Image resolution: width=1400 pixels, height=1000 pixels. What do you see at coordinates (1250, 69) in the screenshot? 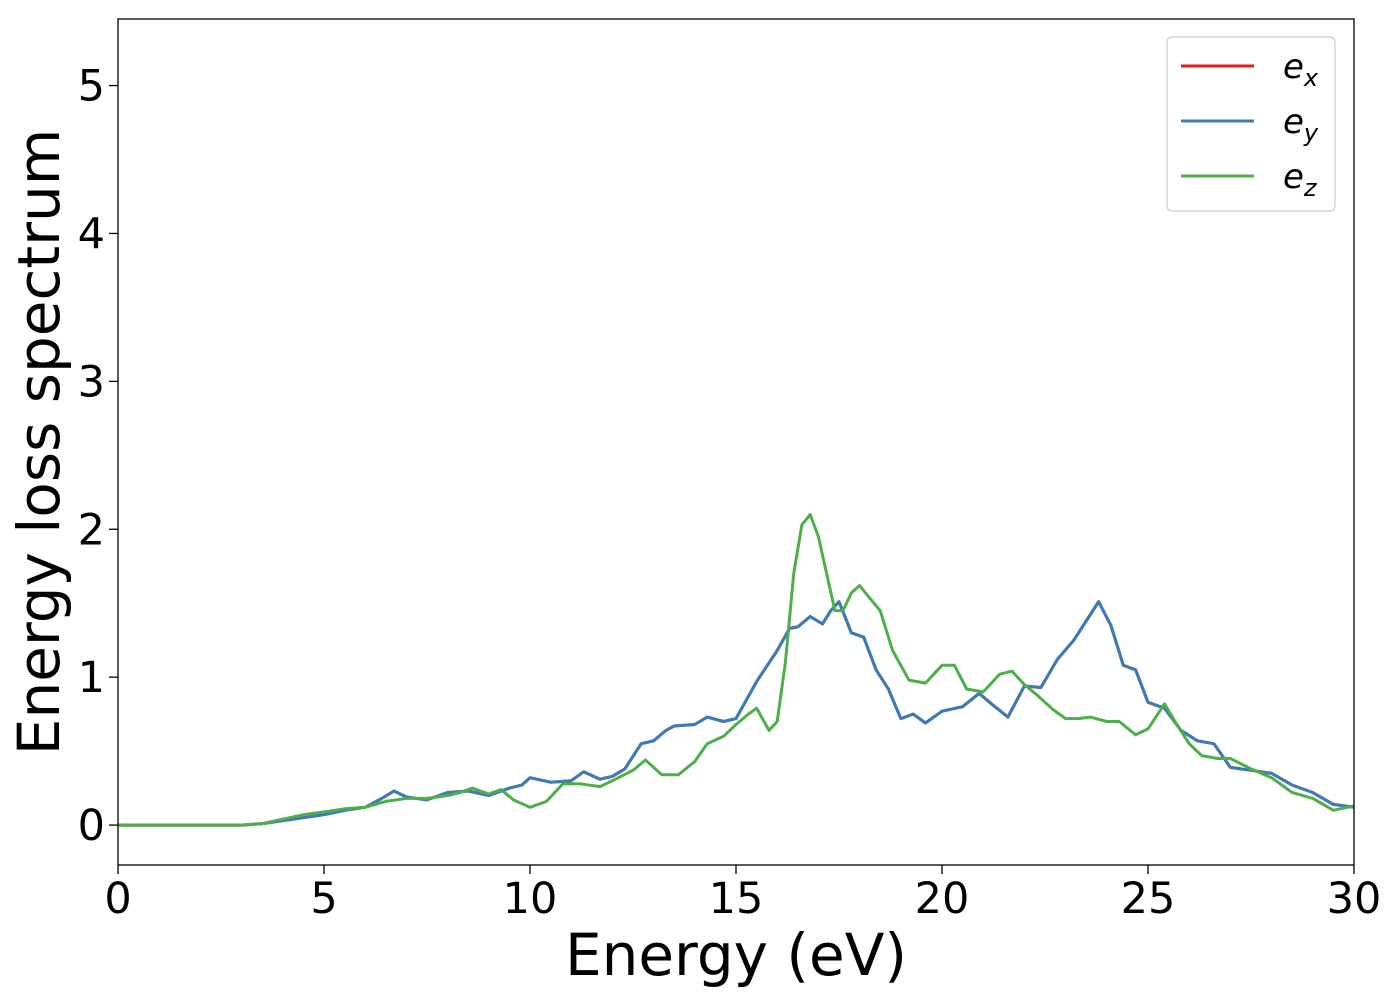
I see `legend-entry-x: ex` at bounding box center [1250, 69].